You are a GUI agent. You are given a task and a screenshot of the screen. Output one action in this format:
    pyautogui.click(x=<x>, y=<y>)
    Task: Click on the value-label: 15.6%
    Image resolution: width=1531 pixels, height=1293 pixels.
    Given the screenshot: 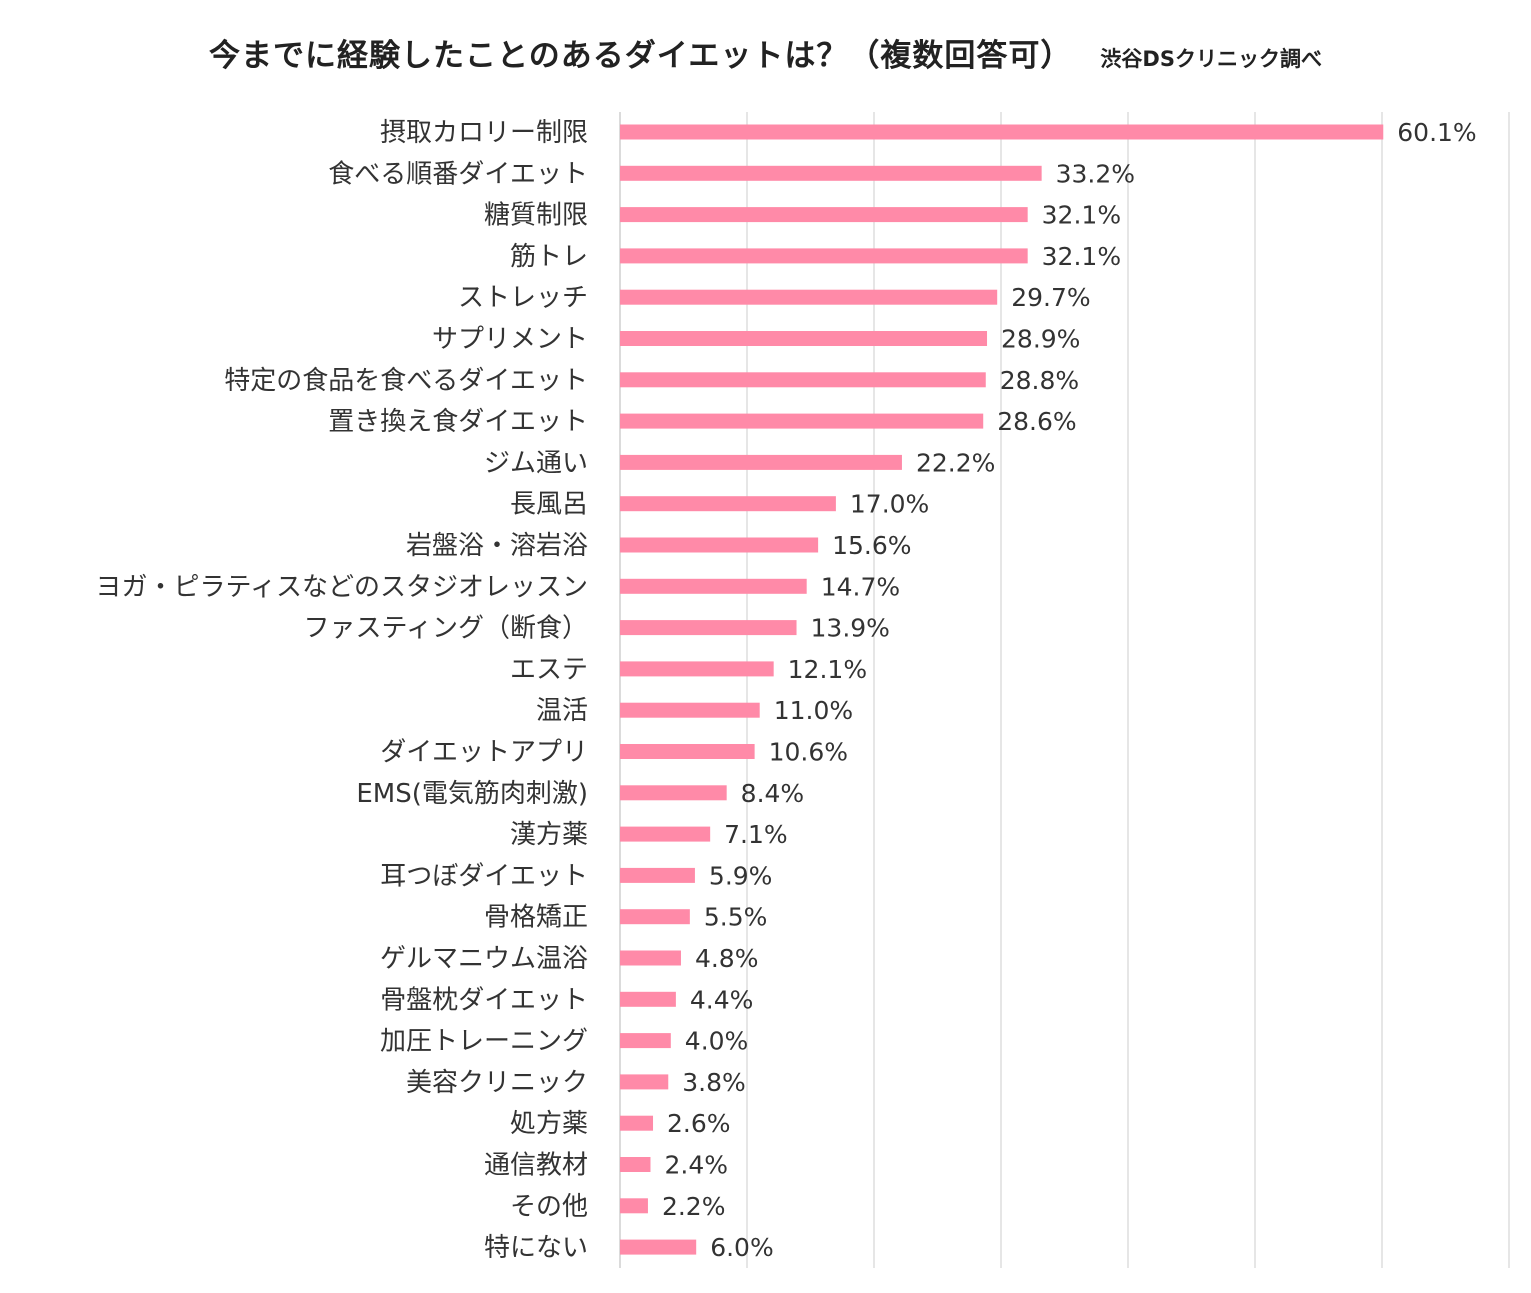 What is the action you would take?
    pyautogui.click(x=871, y=545)
    